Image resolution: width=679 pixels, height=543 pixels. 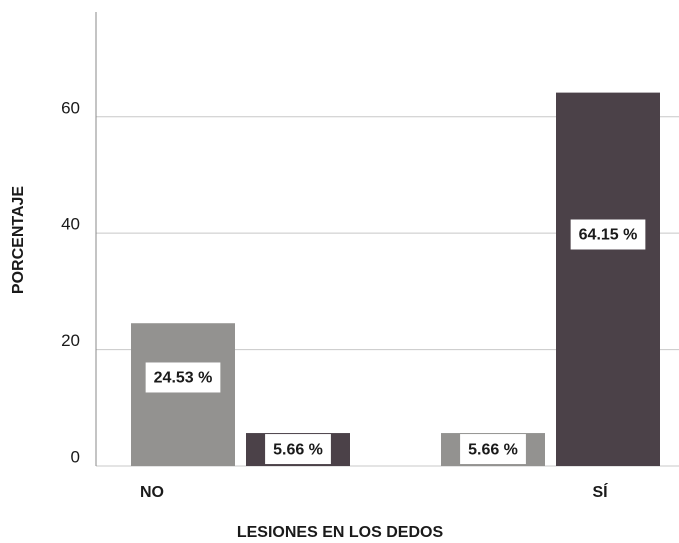 I want to click on x-tick-label: NO, so click(x=152, y=492).